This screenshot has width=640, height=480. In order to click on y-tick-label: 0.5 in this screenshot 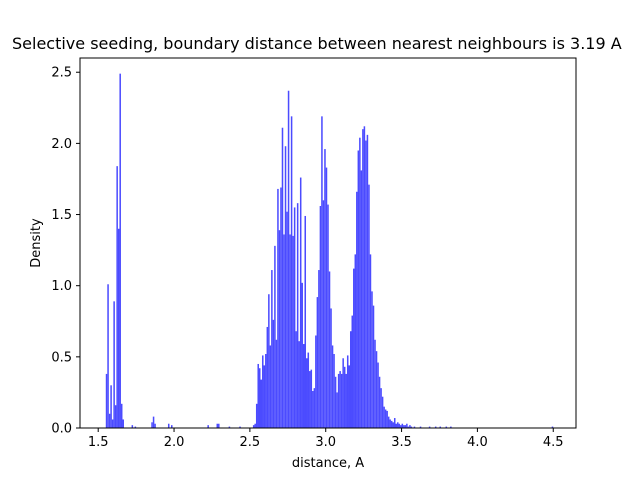, I will do `click(61, 357)`.